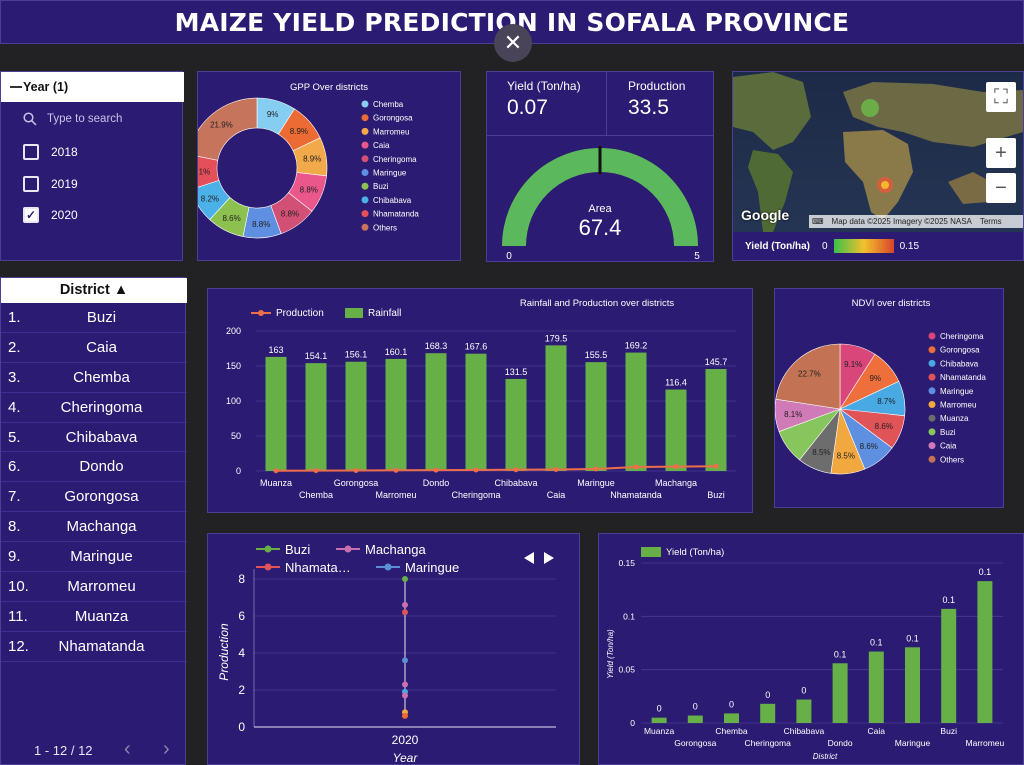 This screenshot has width=1024, height=765. I want to click on zoom-out-button: −, so click(1001, 188).